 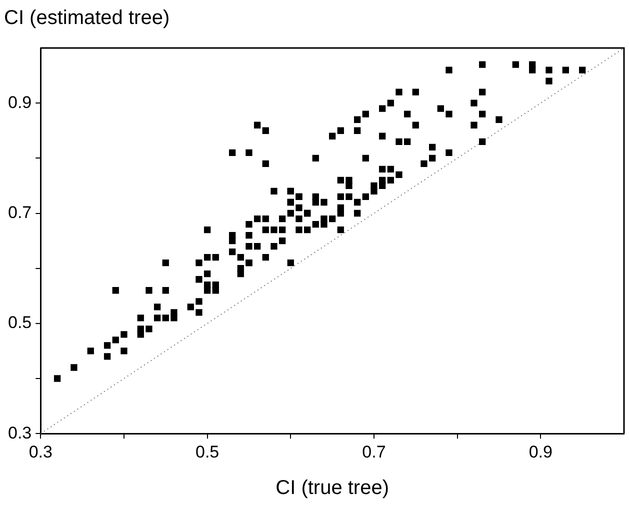 I want to click on x-axis-title: CI (true tree), so click(x=332, y=488).